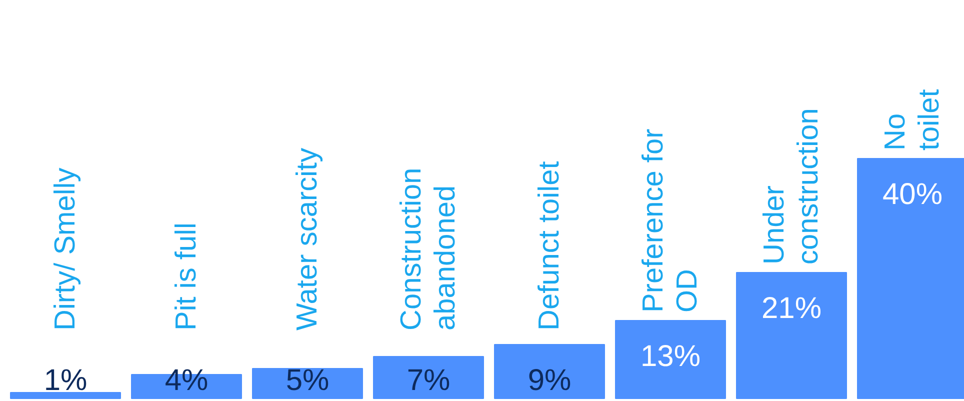 The width and height of the screenshot is (964, 401). Describe the element at coordinates (671, 220) in the screenshot. I see `x-tick-label: Preference for OD` at that location.